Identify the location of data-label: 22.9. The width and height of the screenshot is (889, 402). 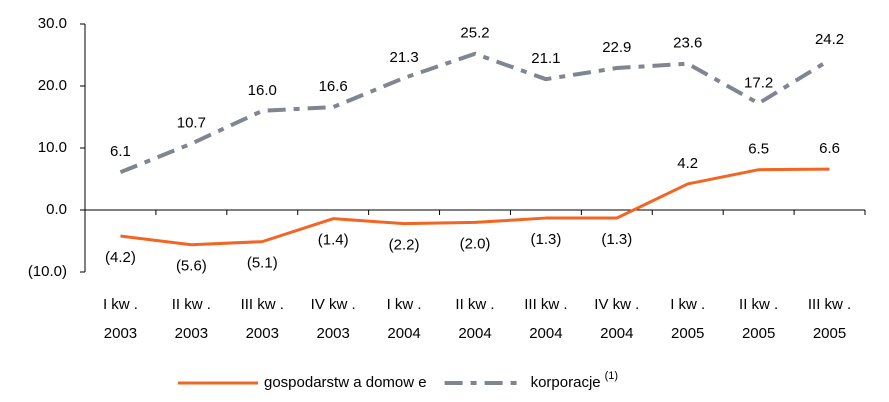
(616, 47).